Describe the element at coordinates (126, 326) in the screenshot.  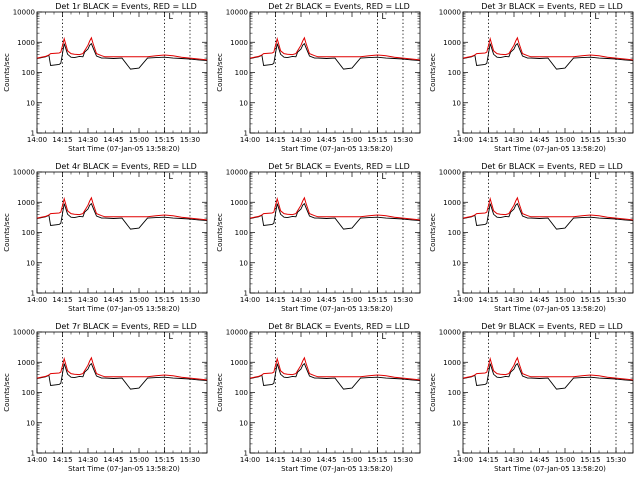
I see `chart-title: Det 7r BLACK = Events, RED = LLD` at that location.